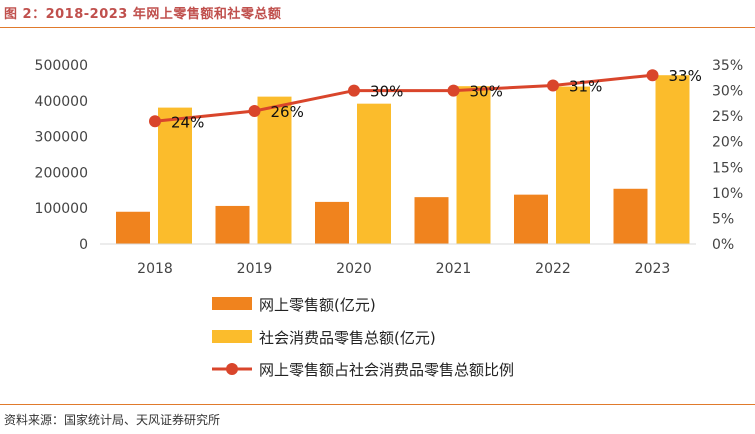 This screenshot has height=434, width=755. I want to click on bar-online-2022, so click(531, 219).